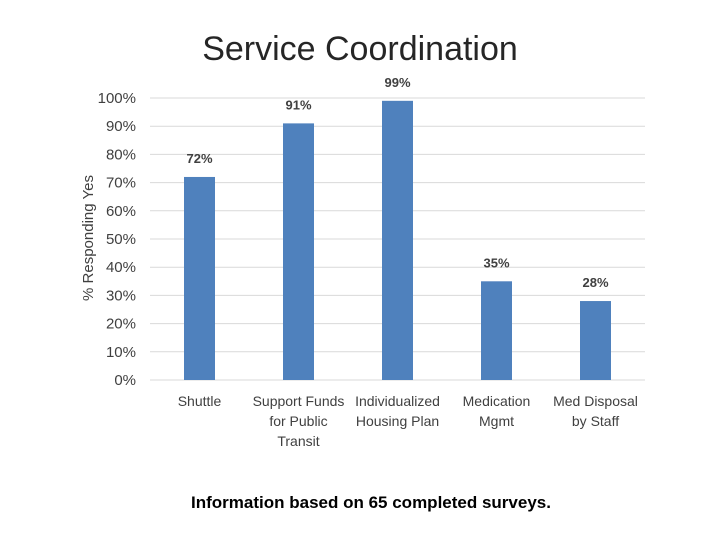 The height and width of the screenshot is (540, 720). I want to click on y-tick-label: 90%, so click(121, 126).